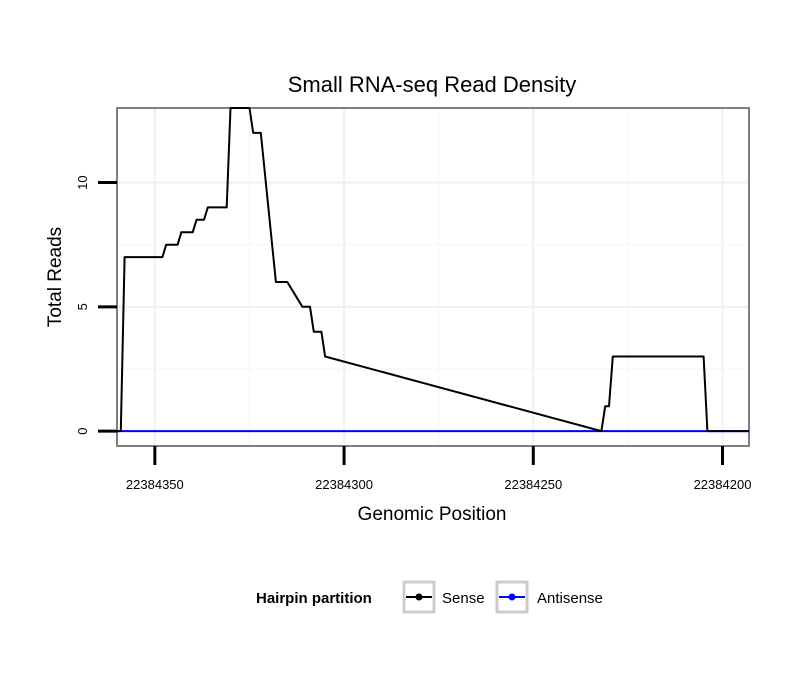 Image resolution: width=810 pixels, height=690 pixels. Describe the element at coordinates (82, 182) in the screenshot. I see `y-tick-label-2: 10` at that location.